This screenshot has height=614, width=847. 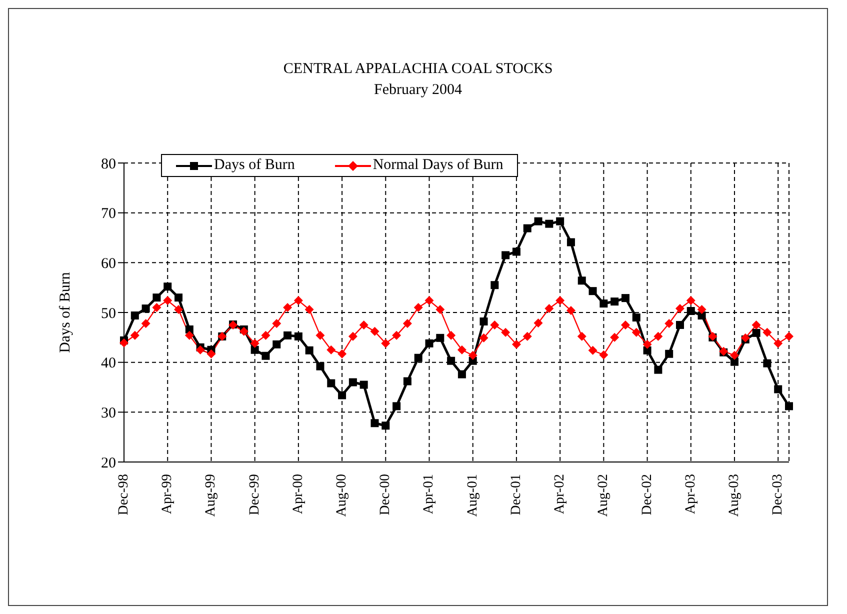 What do you see at coordinates (108, 314) in the screenshot?
I see `y-tick-label: 50` at bounding box center [108, 314].